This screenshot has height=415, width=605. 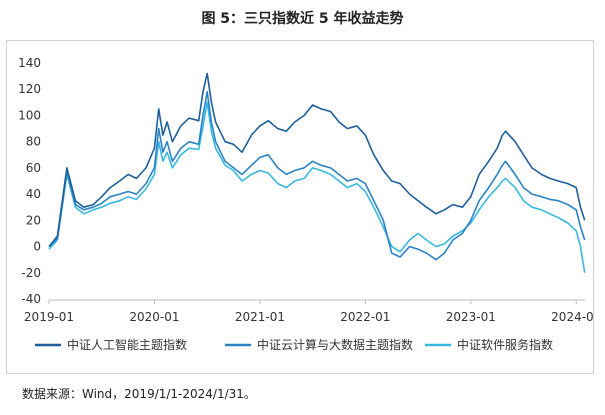 I want to click on y-tick-label: 120, so click(x=29, y=89).